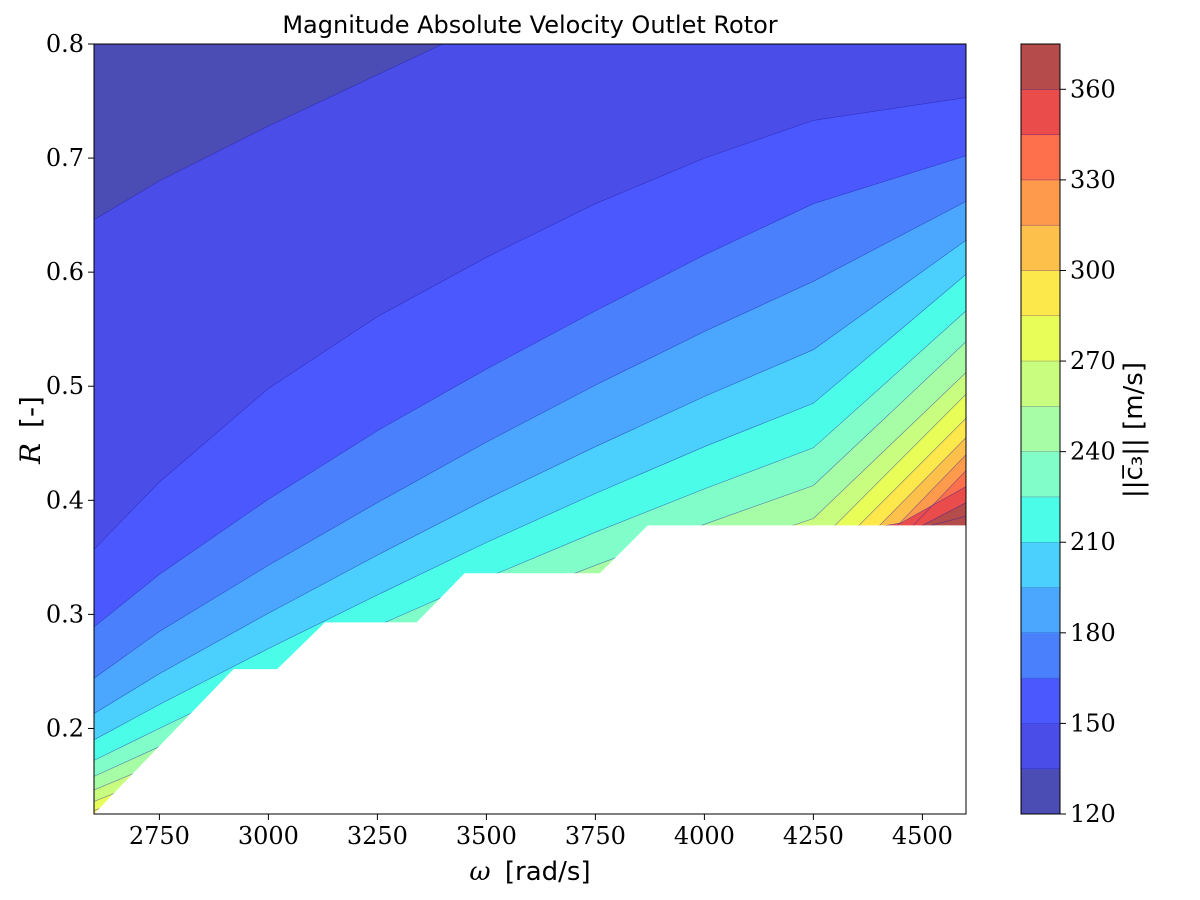 The width and height of the screenshot is (1200, 900). Describe the element at coordinates (159, 836) in the screenshot. I see `x-tick-label: 2750` at that location.